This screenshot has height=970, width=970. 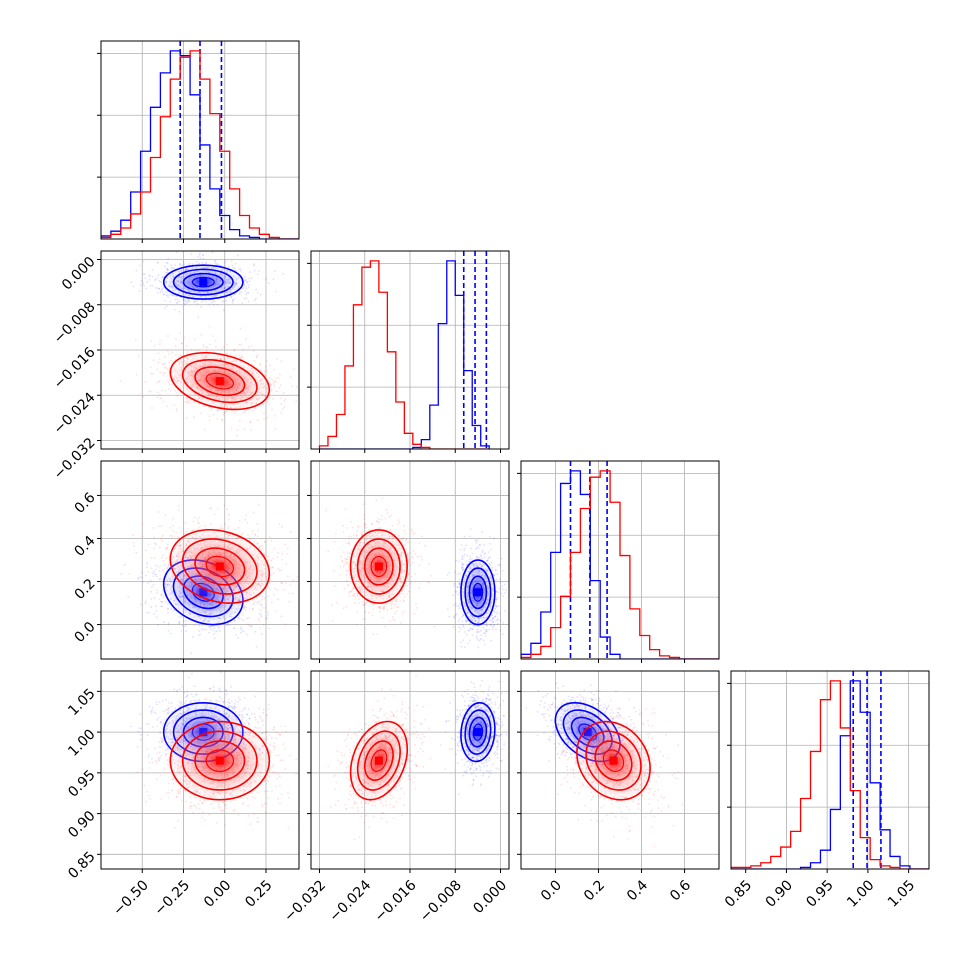 I want to click on y-tick-label: −0.024, so click(x=75, y=414).